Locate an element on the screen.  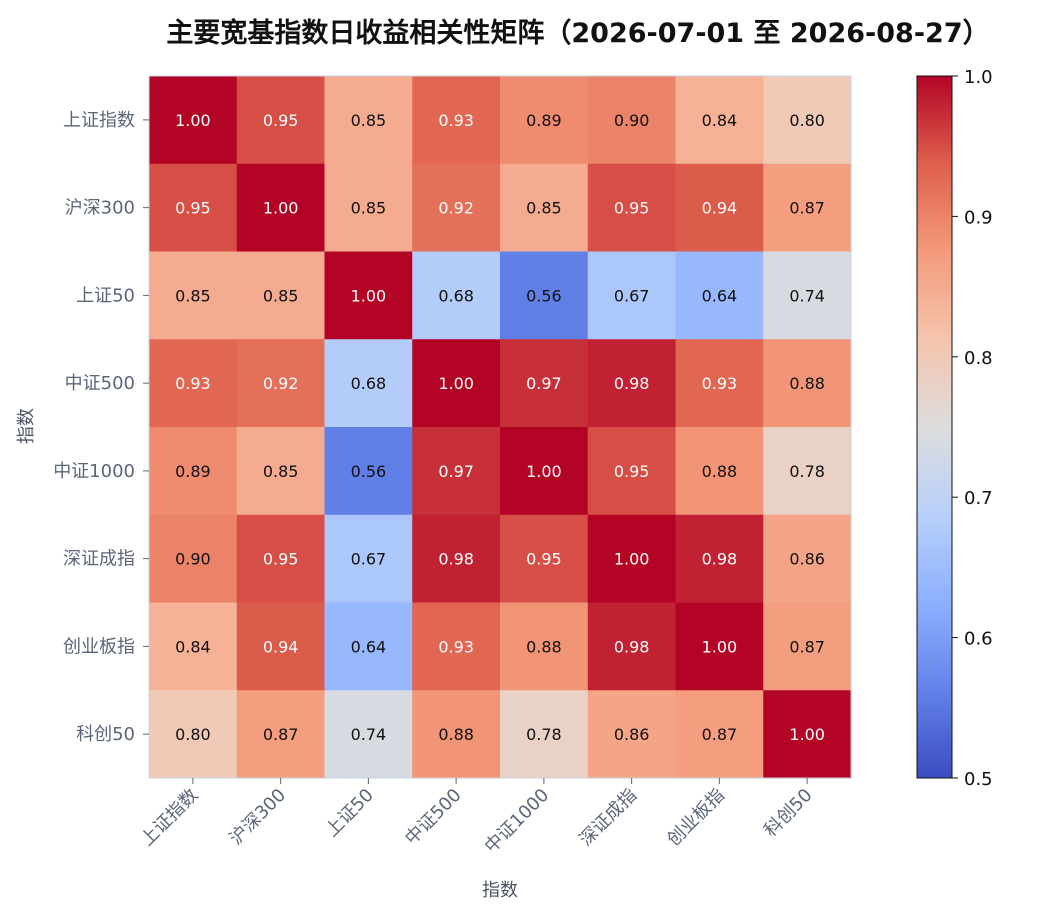
heatmap-cell-label-0-4: 0.89 is located at coordinates (544, 120).